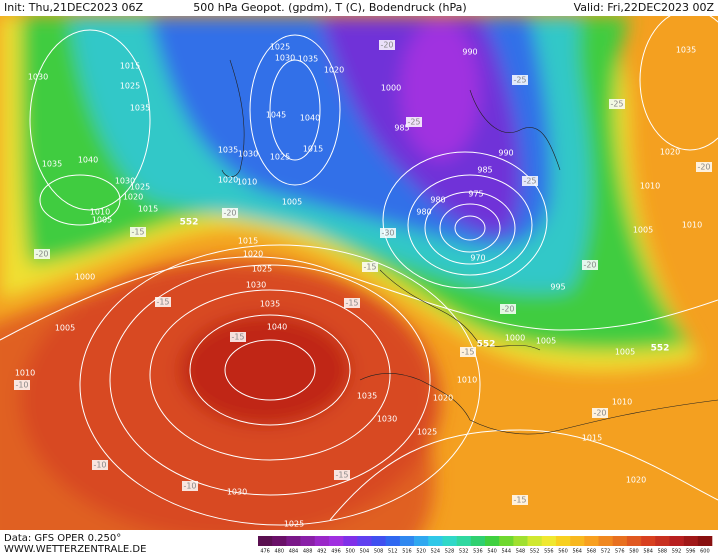 This screenshot has width=718, height=555. I want to click on scale-label: 552, so click(535, 552).